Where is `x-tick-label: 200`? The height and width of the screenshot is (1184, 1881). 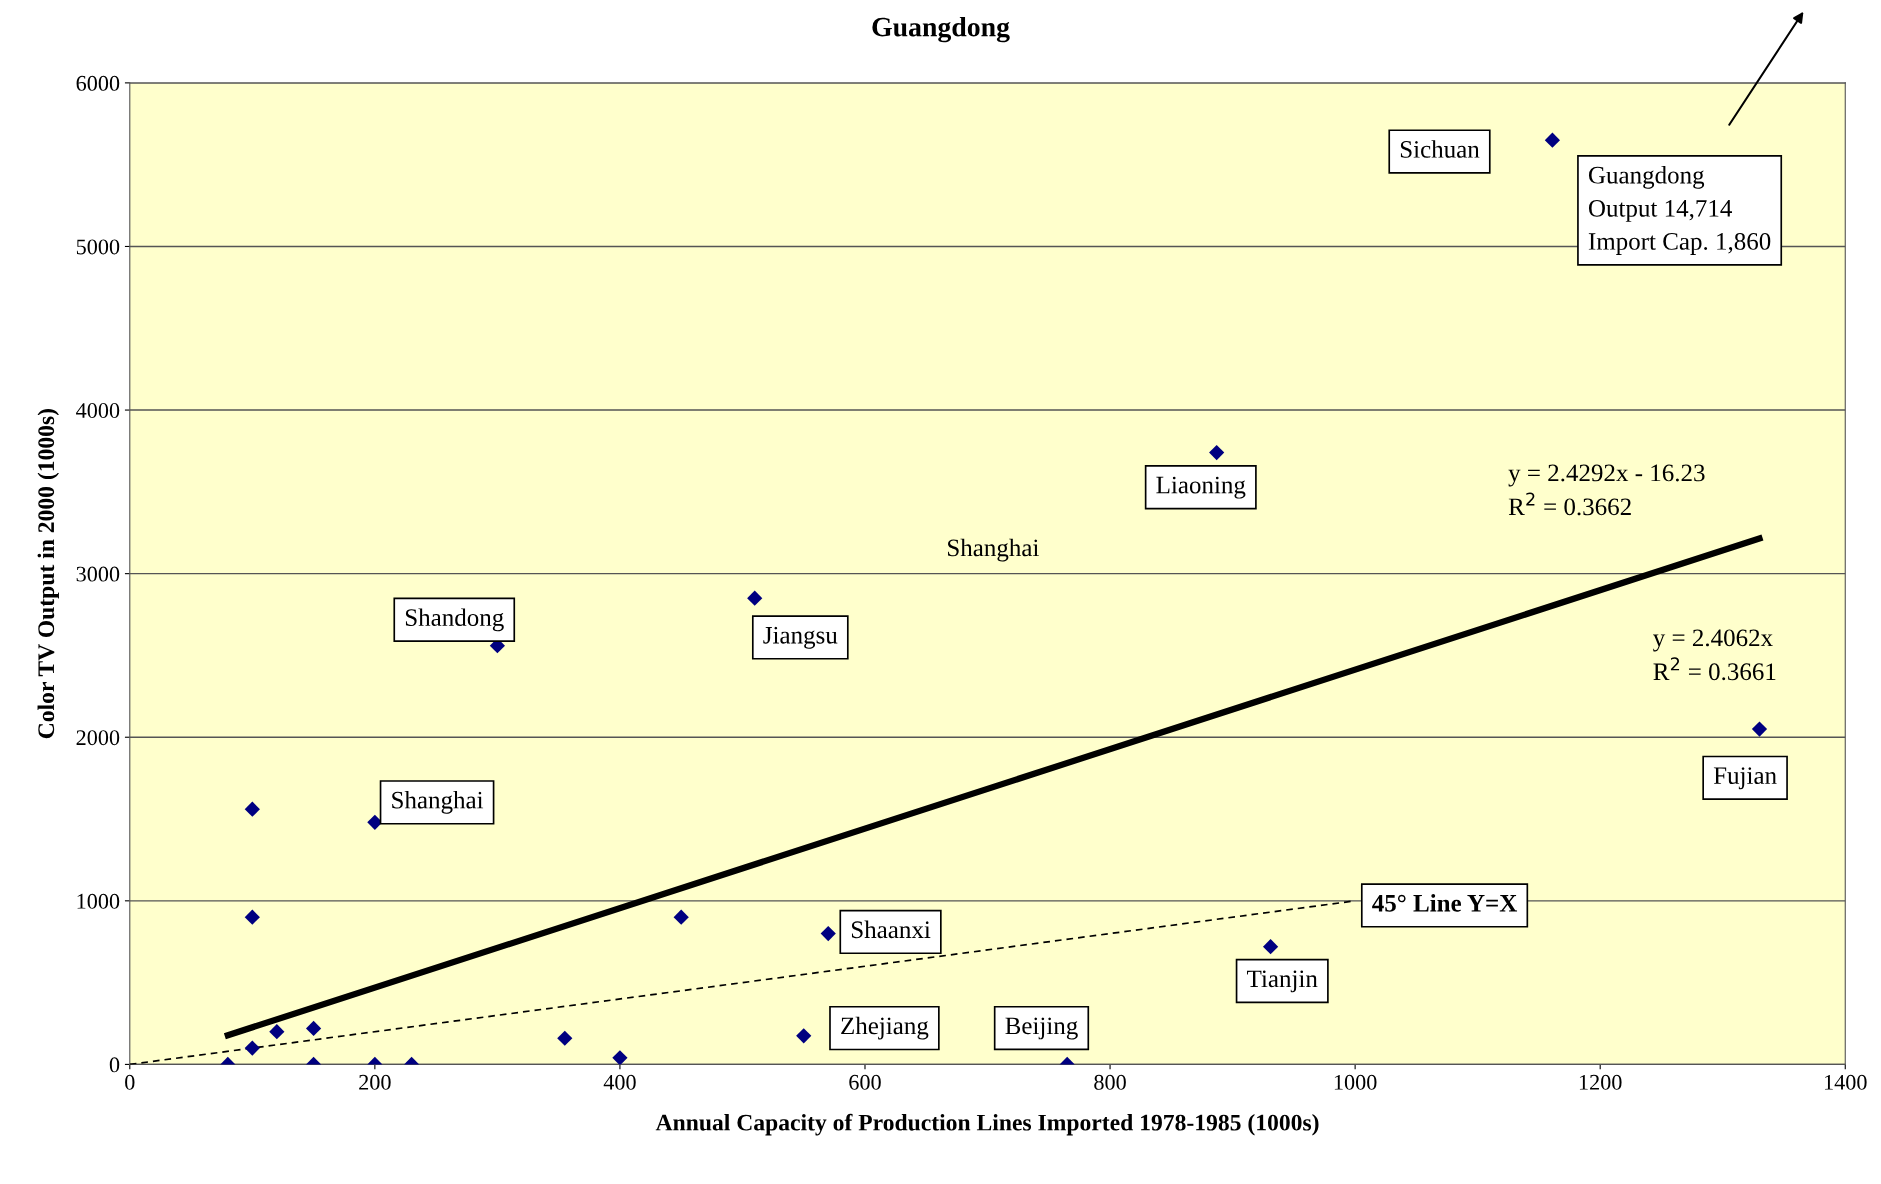
x-tick-label: 200 is located at coordinates (375, 1082).